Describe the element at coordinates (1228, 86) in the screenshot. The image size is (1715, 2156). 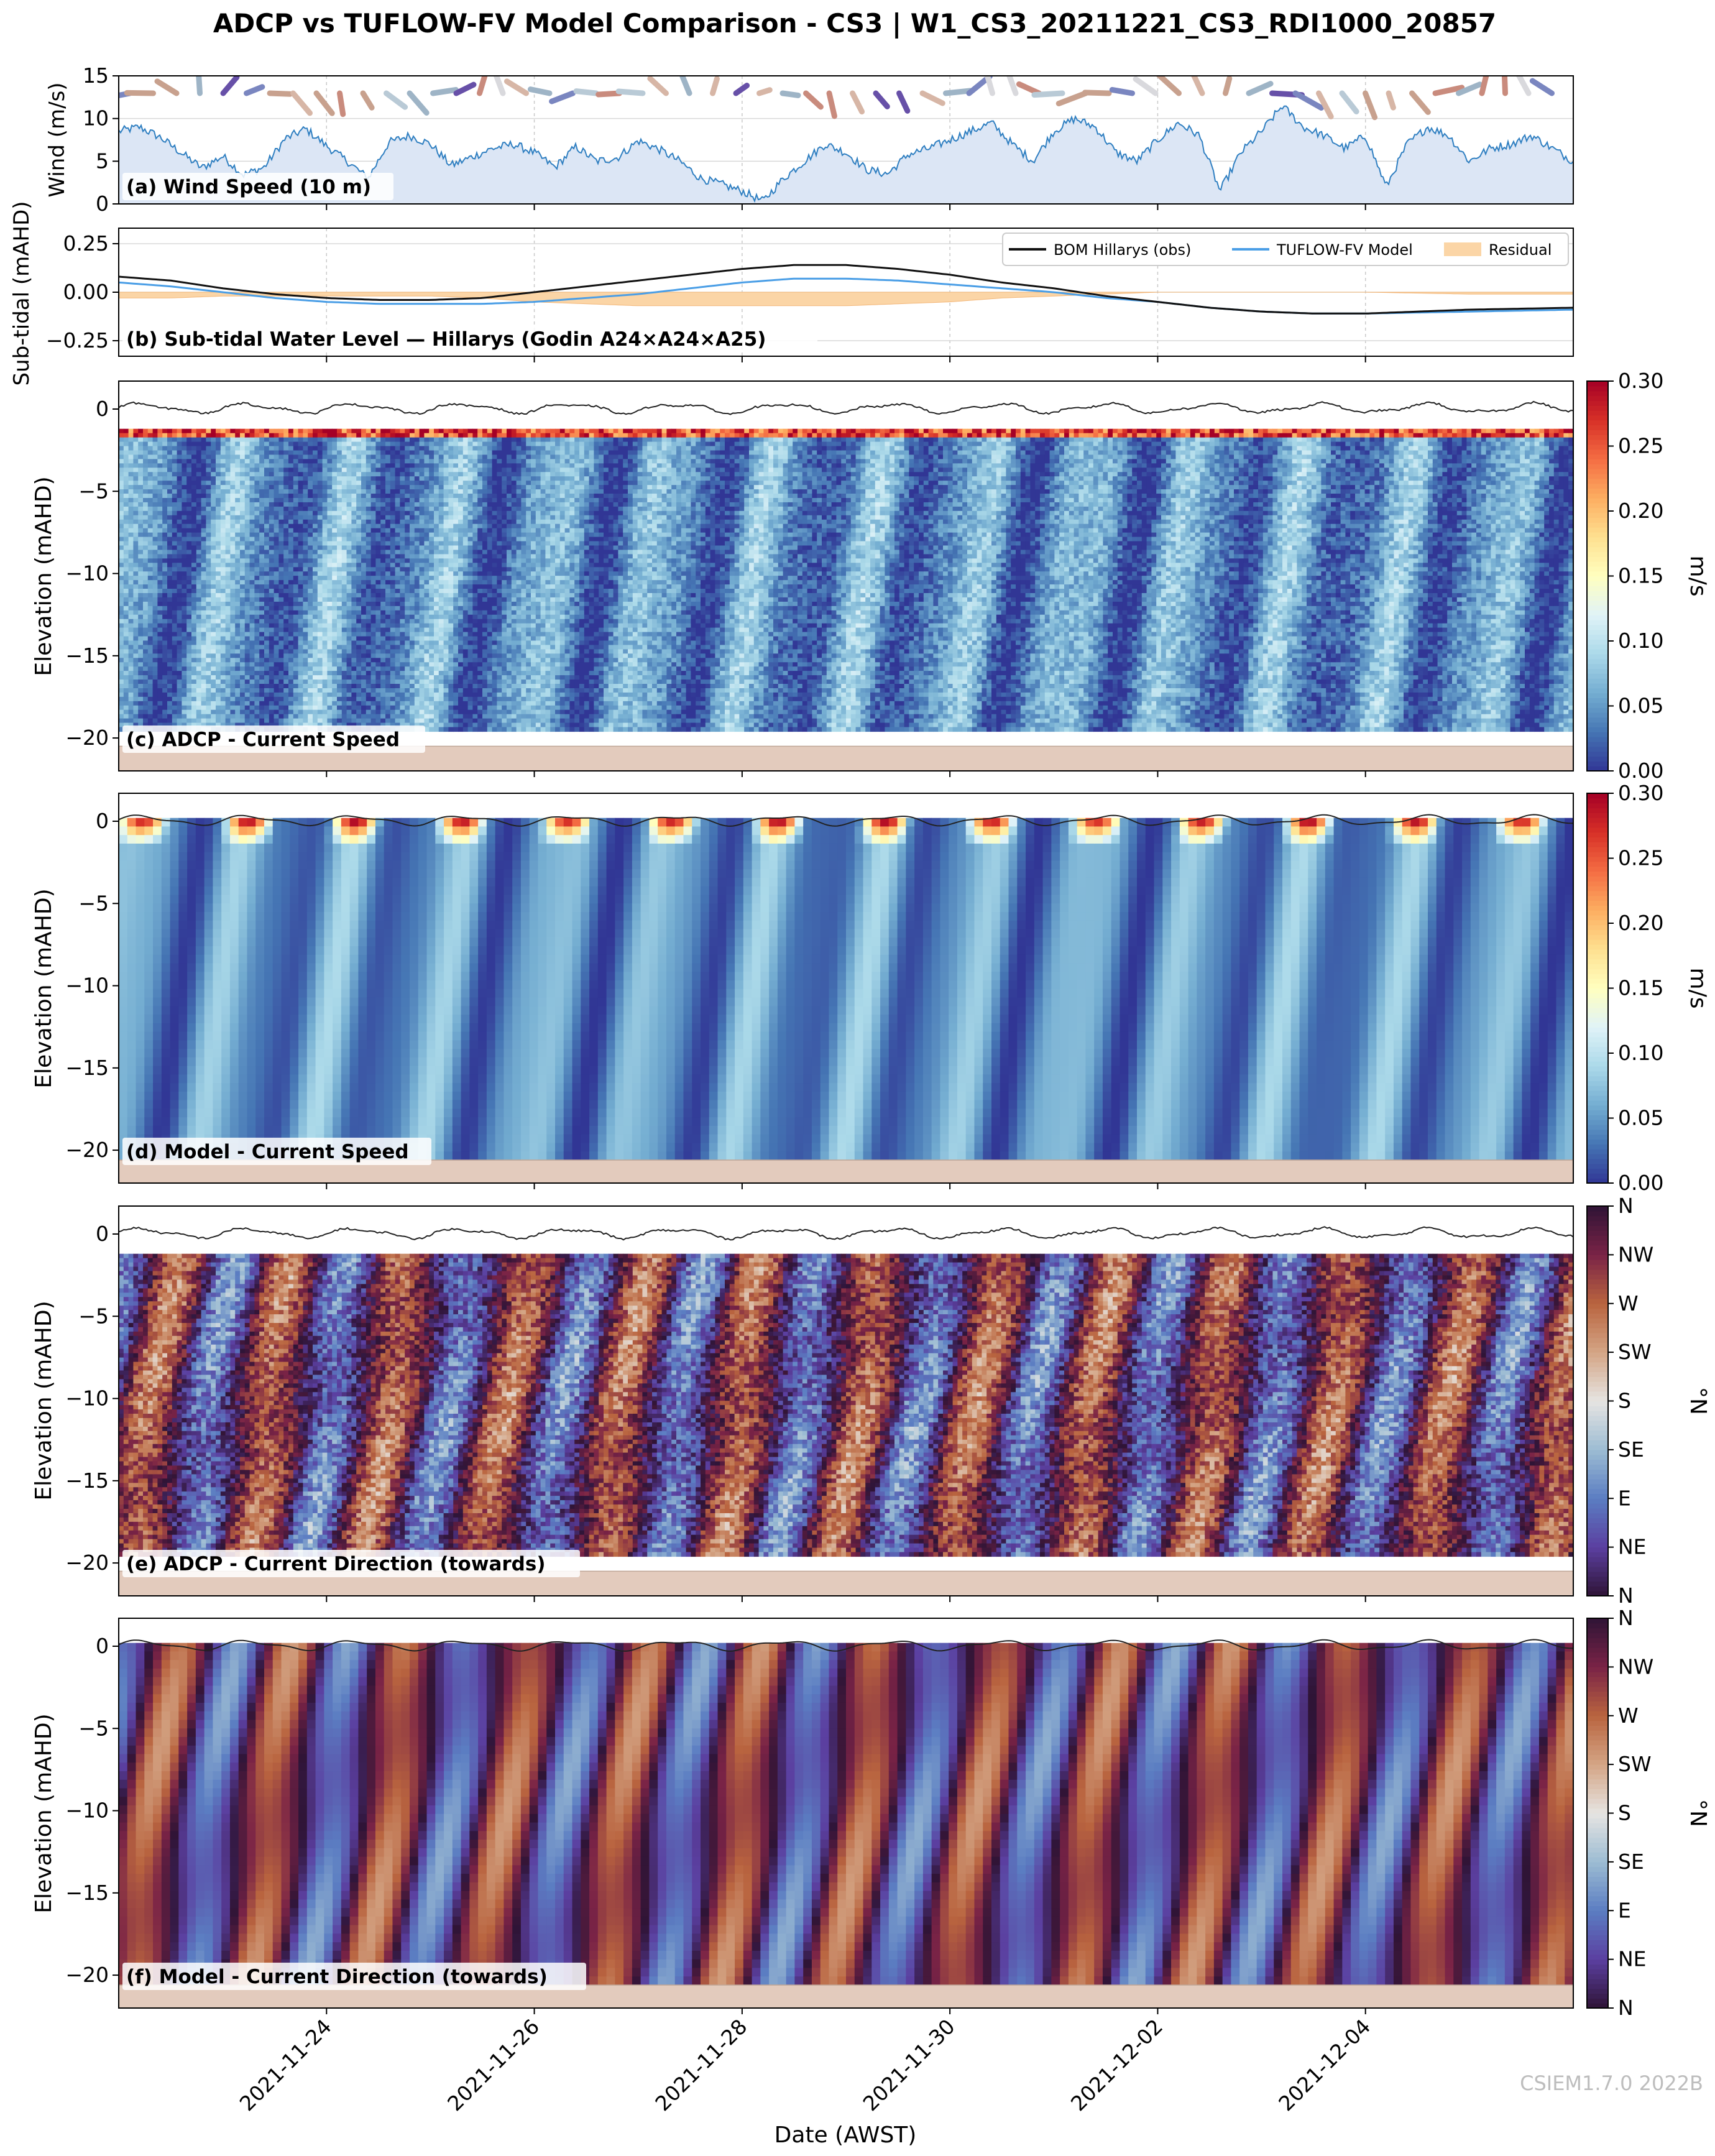
I see `wind-arrow` at that location.